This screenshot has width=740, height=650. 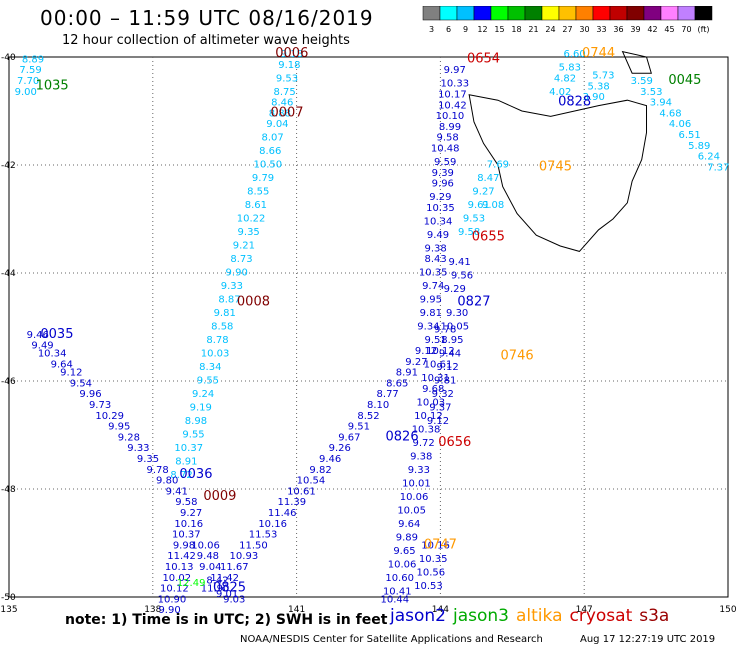 What do you see at coordinates (181, 556) in the screenshot?
I see `swh-point: 11.42` at bounding box center [181, 556].